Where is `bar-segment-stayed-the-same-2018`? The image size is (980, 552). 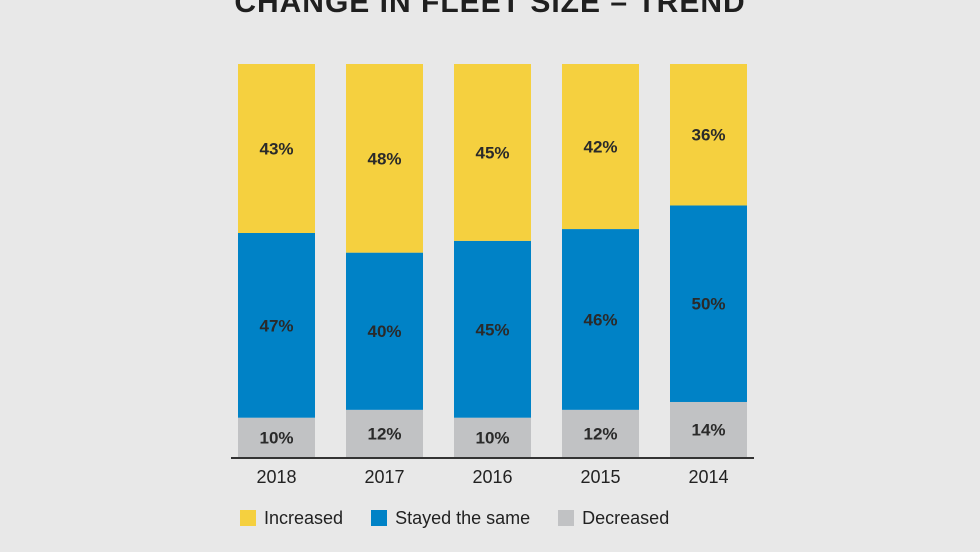 bar-segment-stayed-the-same-2018 is located at coordinates (276, 325).